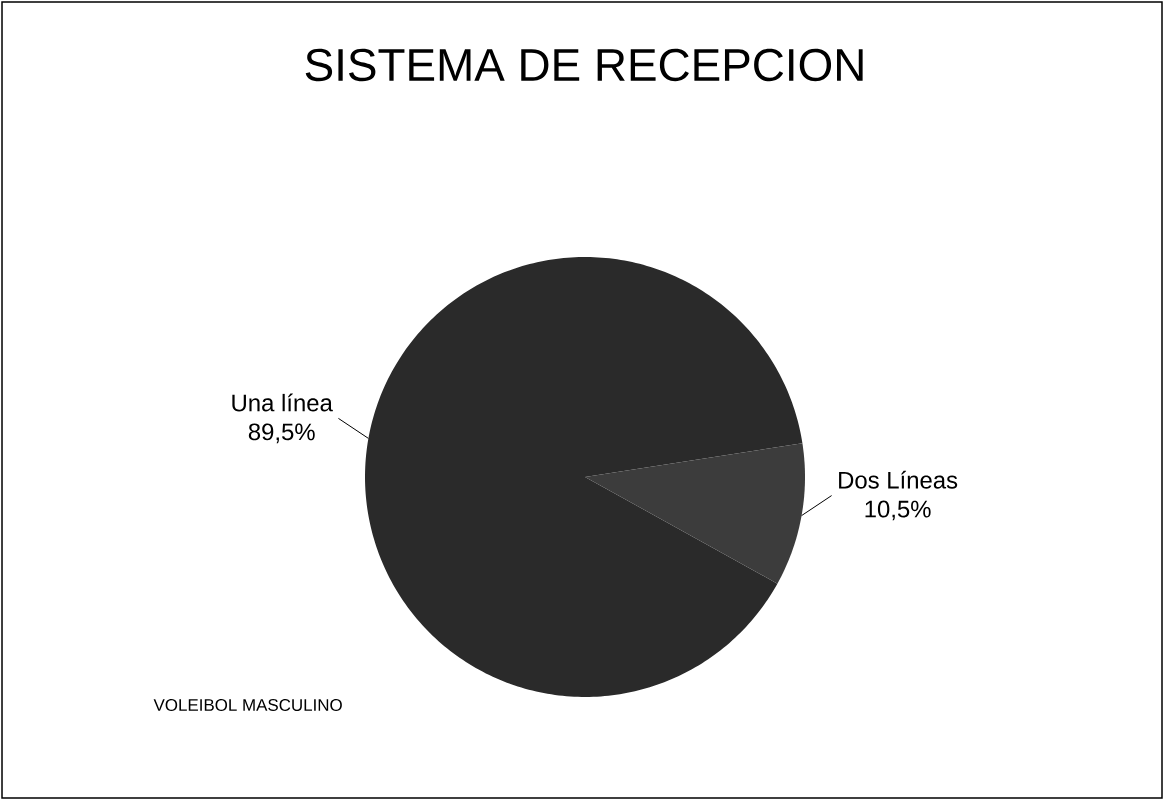 The width and height of the screenshot is (1164, 800). Describe the element at coordinates (247, 704) in the screenshot. I see `text: VOLEIBOL MASCULINO` at that location.